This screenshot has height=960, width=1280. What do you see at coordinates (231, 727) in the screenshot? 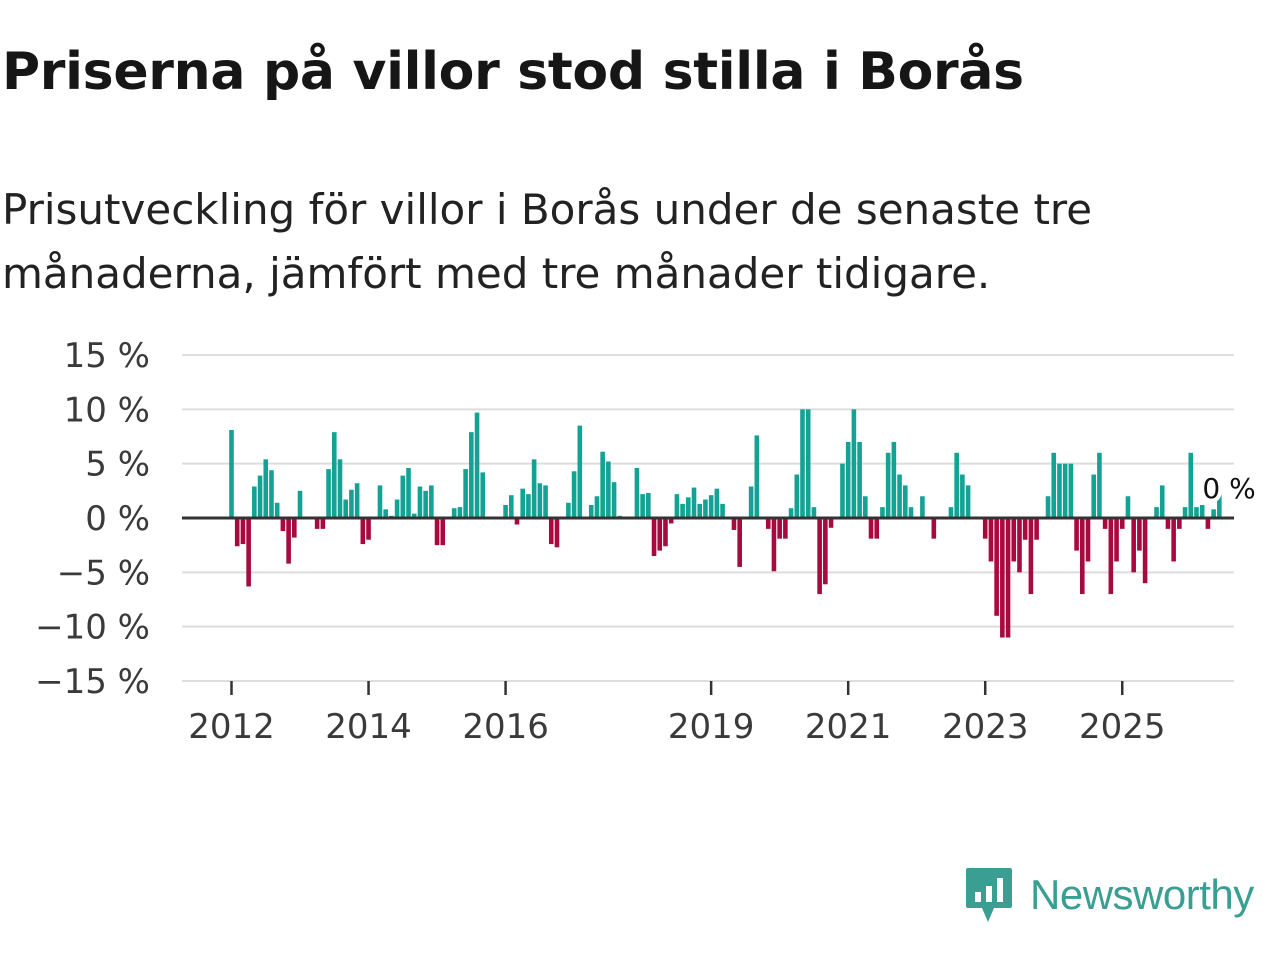
I see `x-tick-label: 2012` at bounding box center [231, 727].